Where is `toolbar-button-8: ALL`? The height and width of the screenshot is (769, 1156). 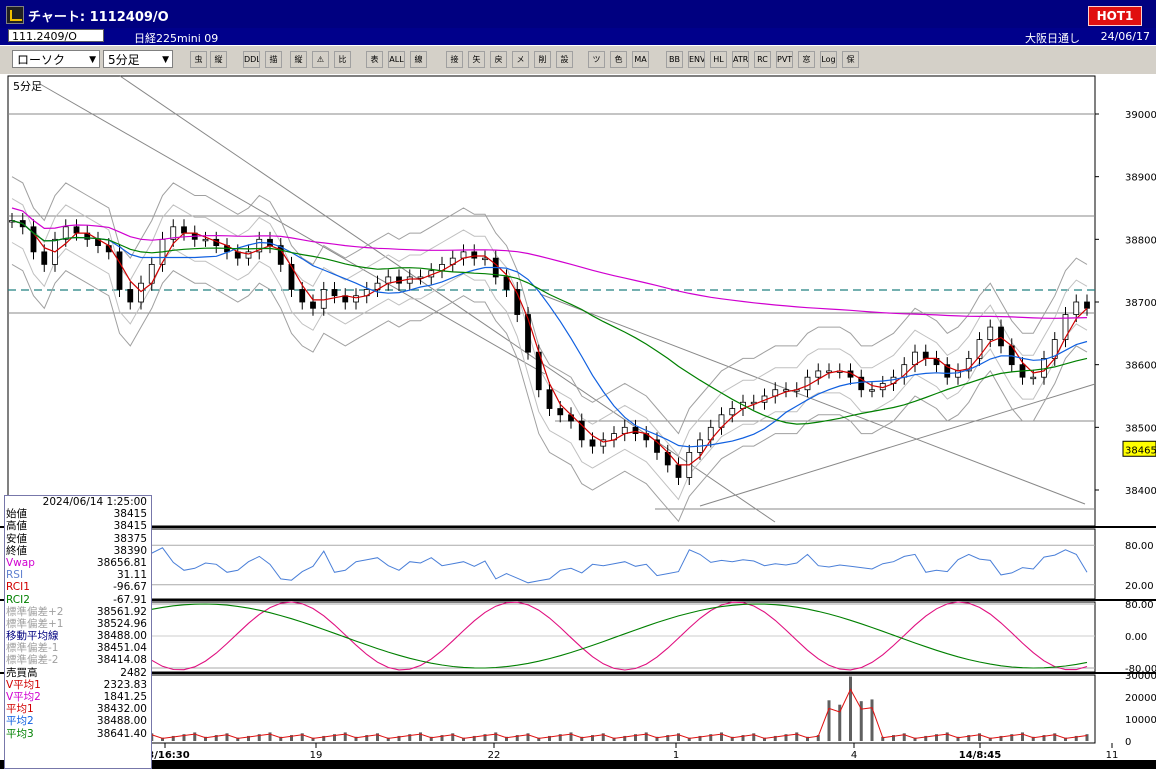
toolbar-button-8: ALL is located at coordinates (396, 59).